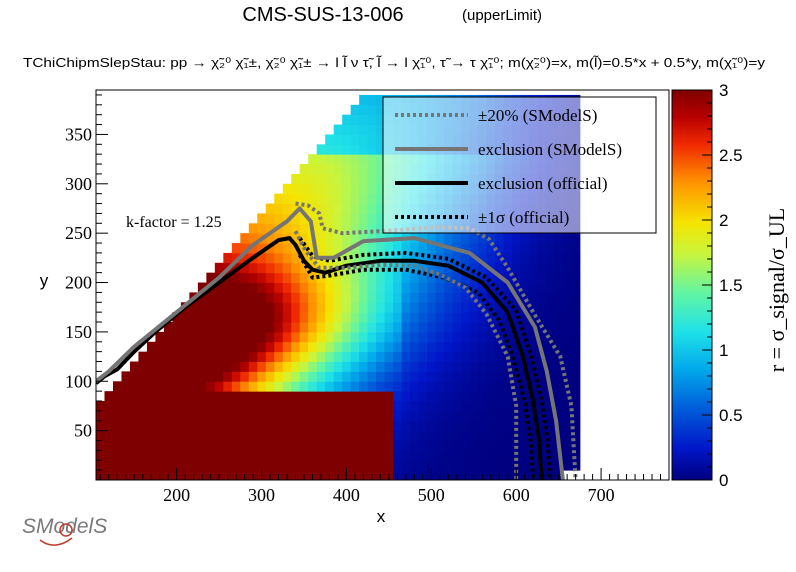 The height and width of the screenshot is (572, 796). Describe the element at coordinates (86, 282) in the screenshot. I see `y-axis: 50 100 150 200 250 300 350` at that location.